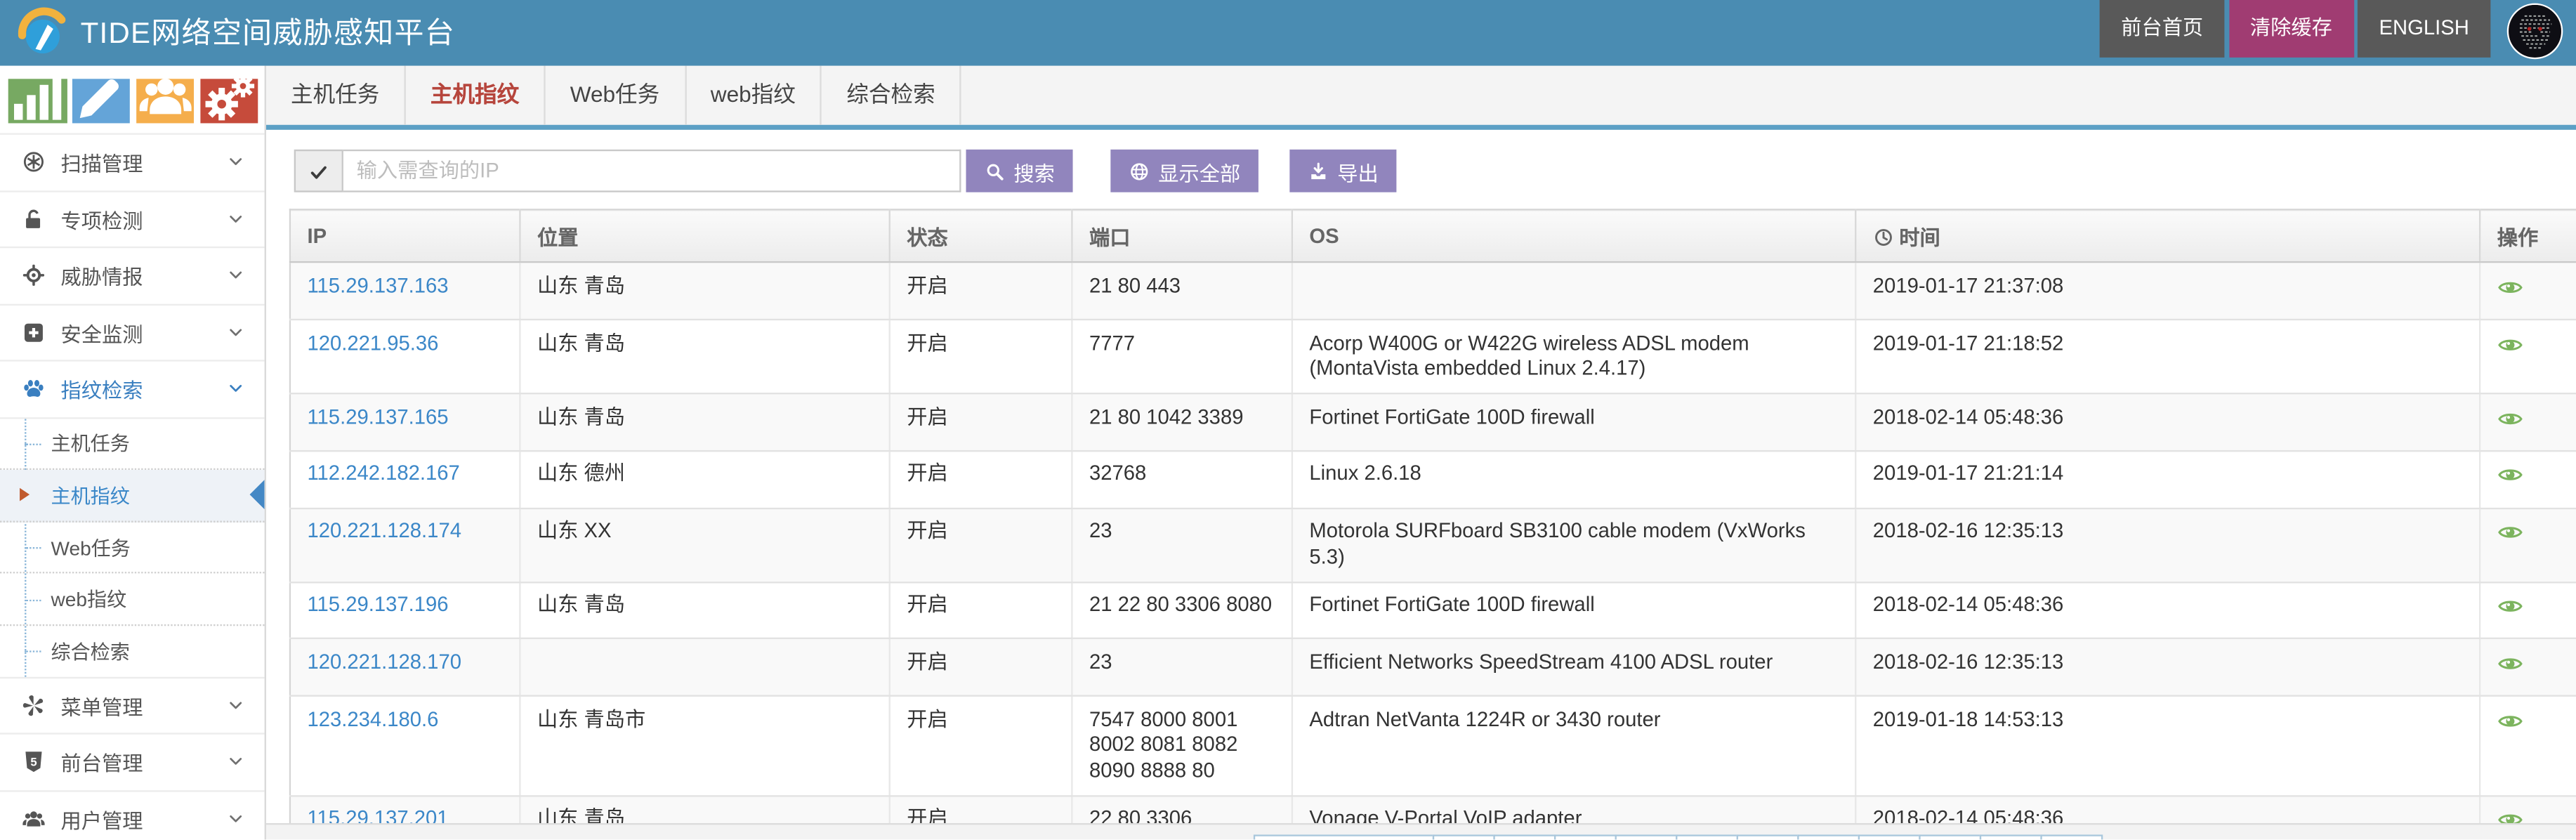  Describe the element at coordinates (33, 332) in the screenshot. I see `plus-square-icon` at that location.